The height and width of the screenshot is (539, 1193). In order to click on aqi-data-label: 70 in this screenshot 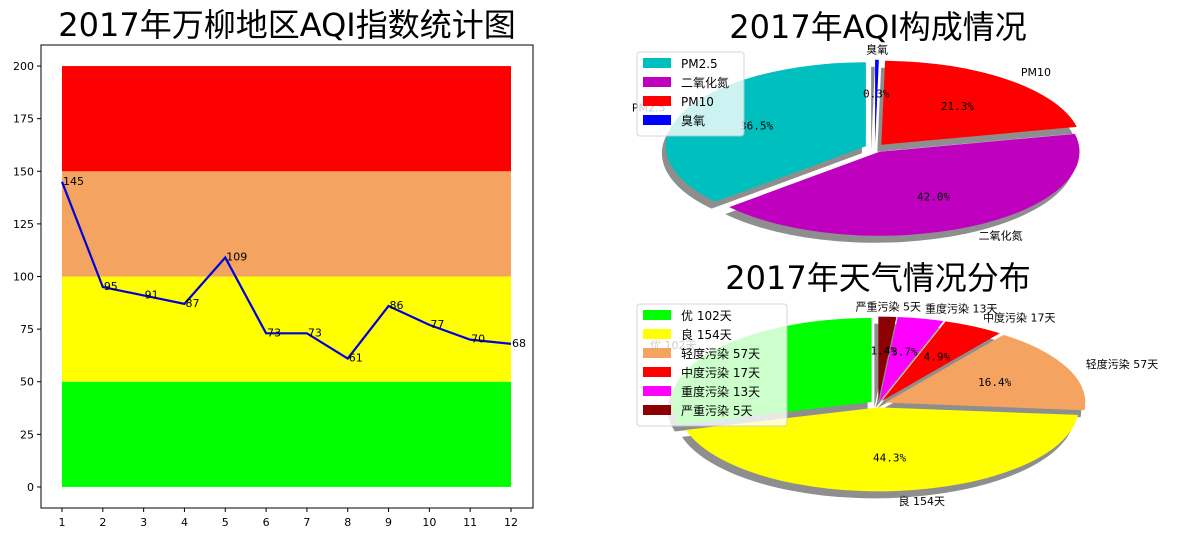, I will do `click(478, 339)`.